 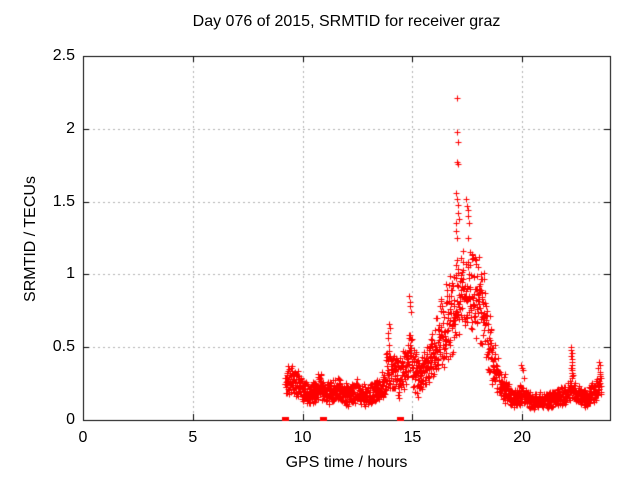 I want to click on x-tick-label: 0, so click(x=83, y=437).